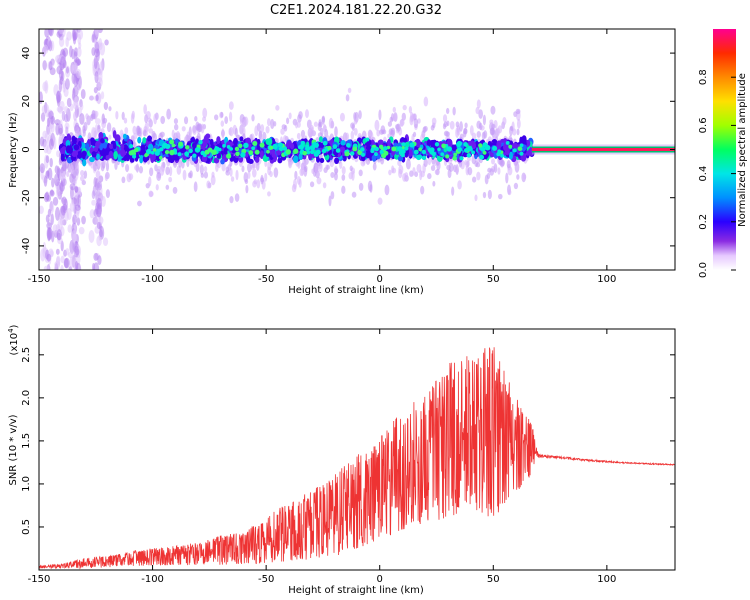 The height and width of the screenshot is (600, 750). Describe the element at coordinates (356, 590) in the screenshot. I see `snr-x-label: Height of straight line (km)` at that location.